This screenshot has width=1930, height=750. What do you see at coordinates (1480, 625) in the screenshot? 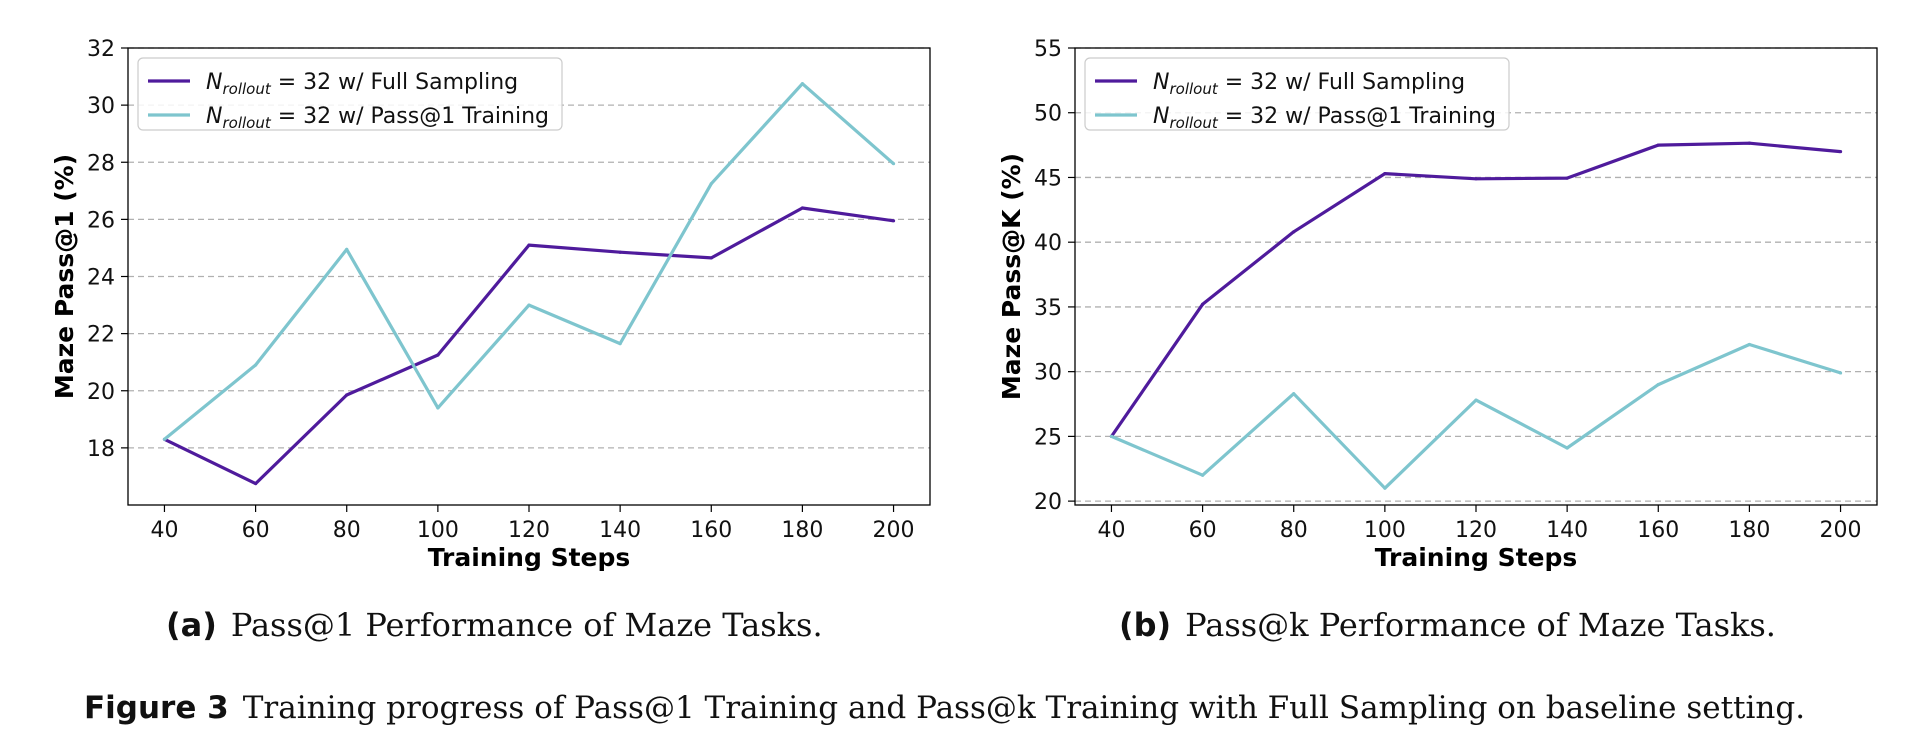
I see `subcaption-b-text: Pass@k Performance of Maze Tasks.` at bounding box center [1480, 625].